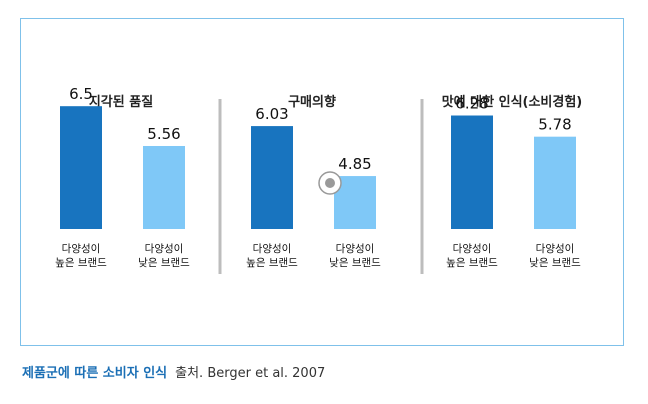 This screenshot has width=648, height=404. Describe the element at coordinates (121, 102) in the screenshot. I see `panel-title: 지각된 품질` at that location.